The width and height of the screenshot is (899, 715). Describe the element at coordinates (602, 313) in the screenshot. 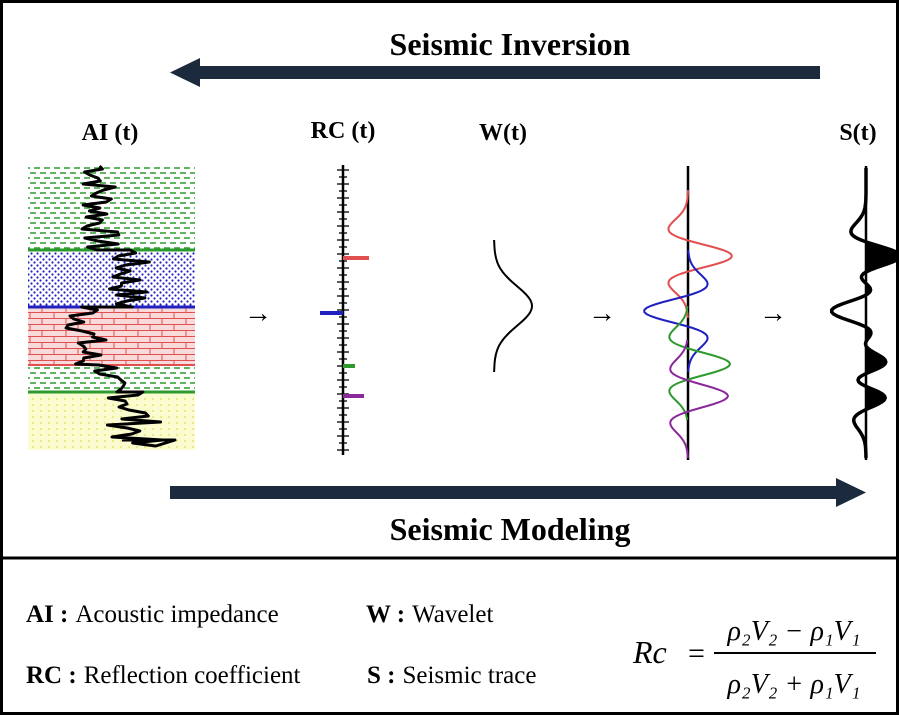

I see `step-arrow-2: →` at that location.